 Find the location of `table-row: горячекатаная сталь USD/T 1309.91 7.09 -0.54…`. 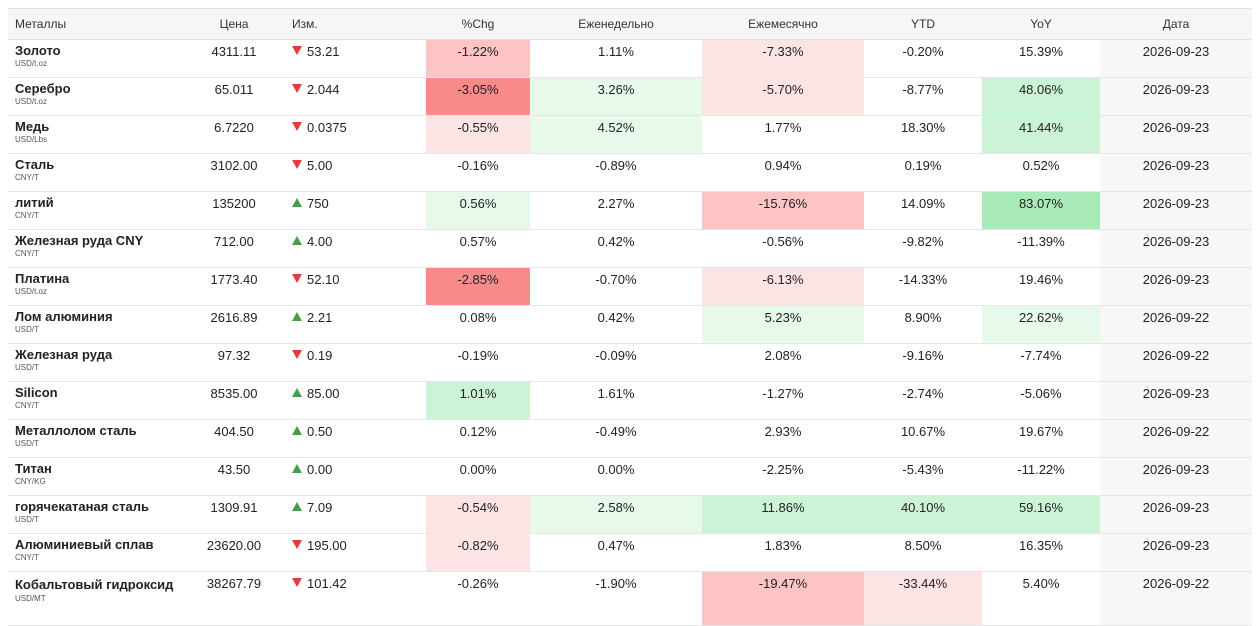

table-row: горячекатаная сталь USD/T 1309.91 7.09 -0.54… is located at coordinates (630, 514).